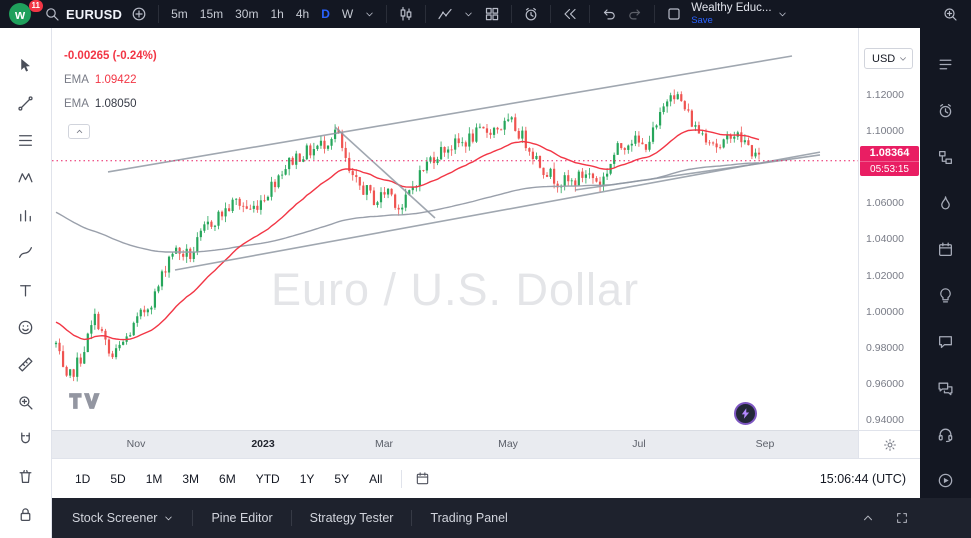 The height and width of the screenshot is (538, 971). I want to click on range-all: All, so click(375, 479).